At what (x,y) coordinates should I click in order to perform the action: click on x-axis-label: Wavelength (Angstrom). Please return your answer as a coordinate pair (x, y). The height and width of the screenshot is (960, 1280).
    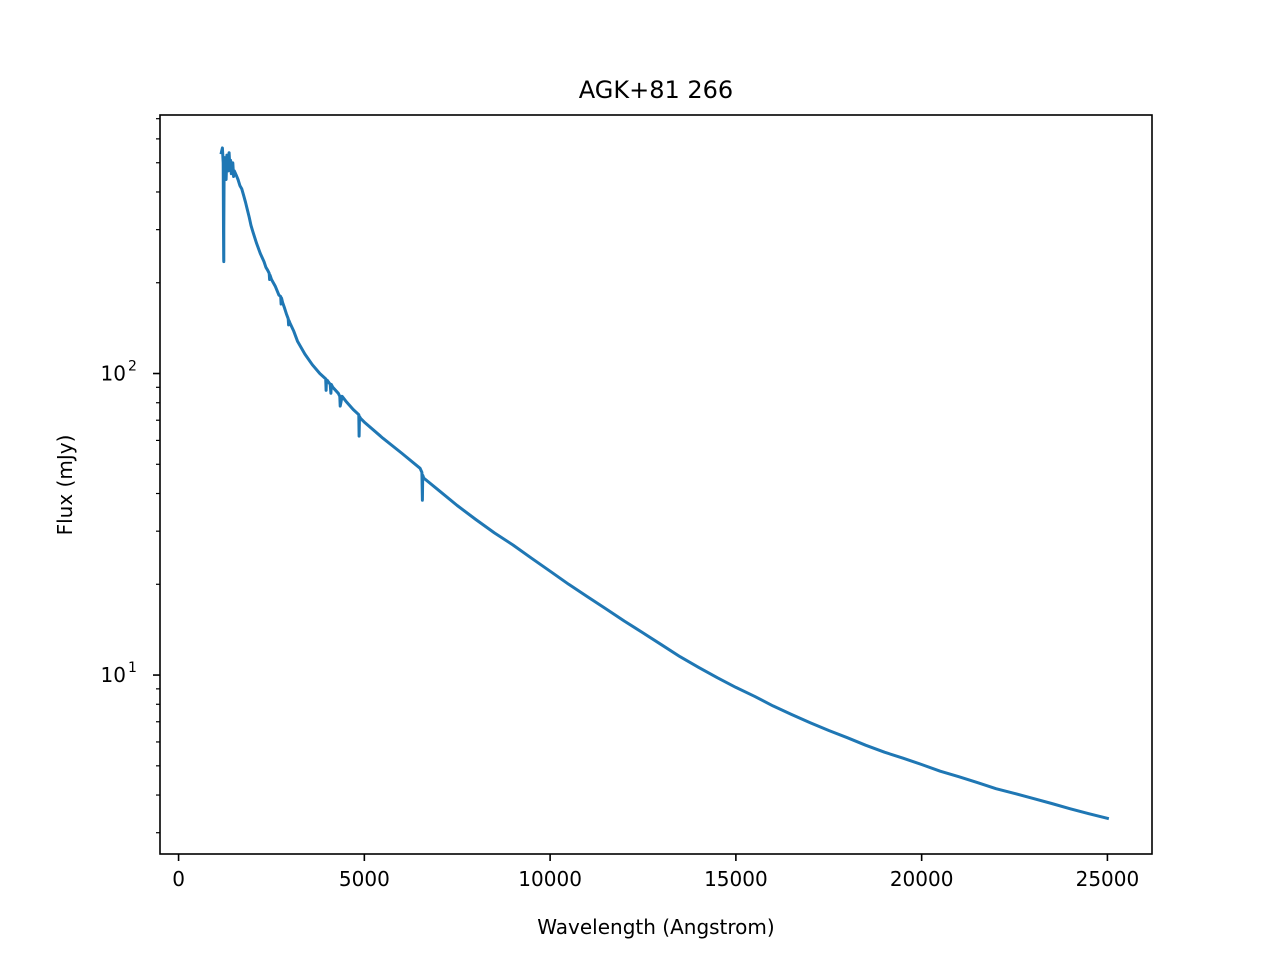
    Looking at the image, I should click on (655, 927).